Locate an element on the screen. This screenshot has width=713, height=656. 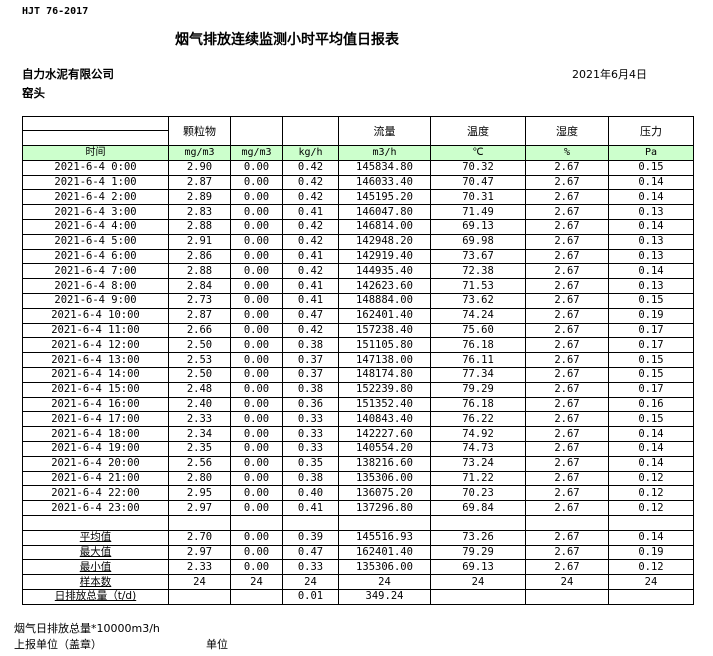
table-cell: 79.29 is located at coordinates (478, 389).